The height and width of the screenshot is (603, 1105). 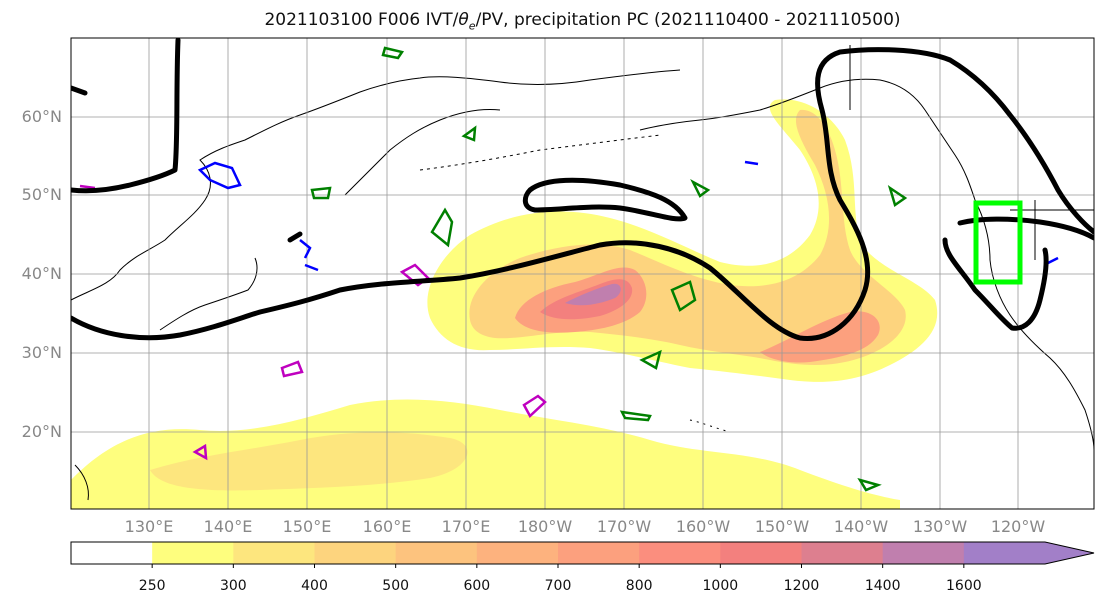 I want to click on lon-label: 170°E, so click(x=466, y=526).